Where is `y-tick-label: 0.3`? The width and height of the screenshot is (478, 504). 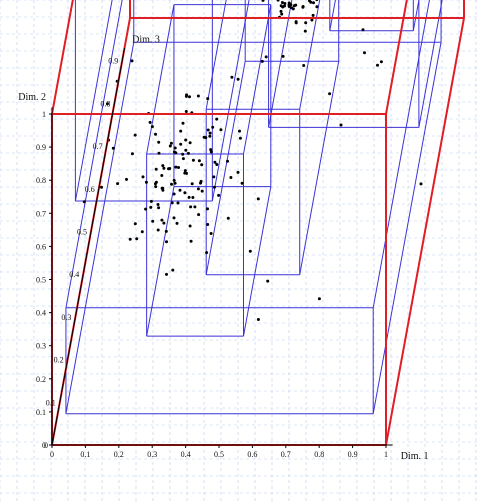
y-tick-label: 0.3 is located at coordinates (41, 346).